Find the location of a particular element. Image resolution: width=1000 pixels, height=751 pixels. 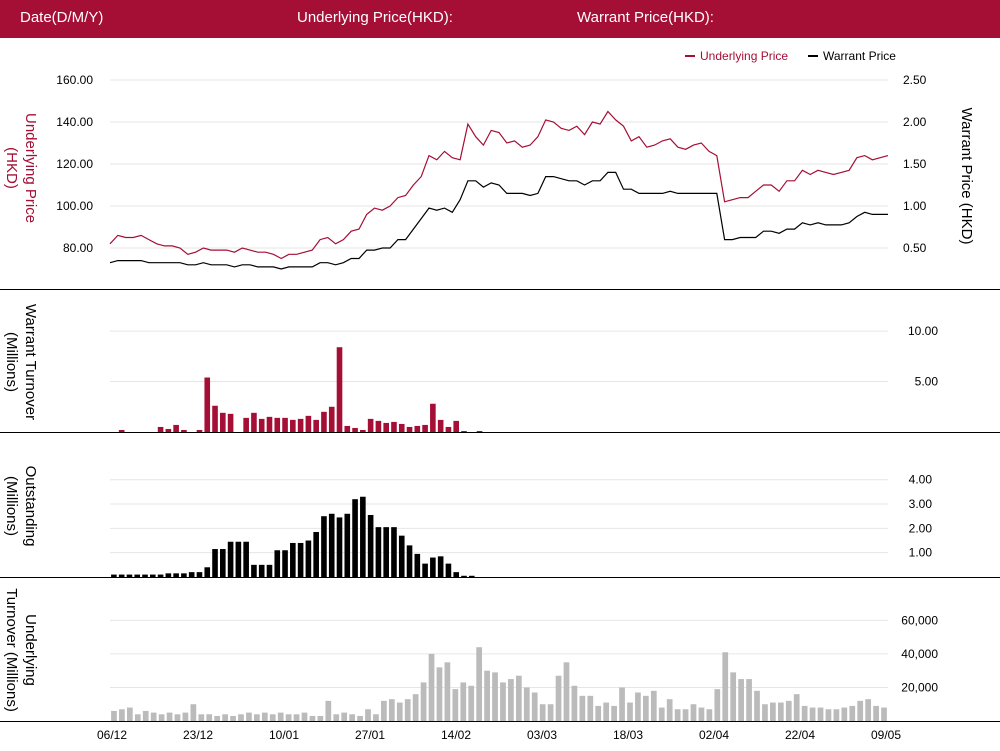

warrant-turnover-title-line-1: Warrant Turnover is located at coordinates (30, 362).